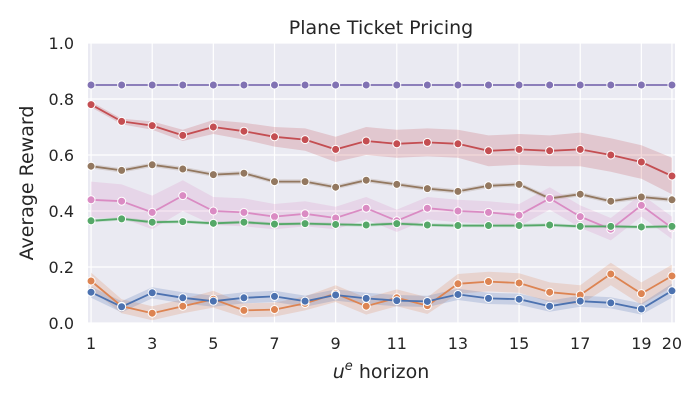 The height and width of the screenshot is (400, 700). I want to click on confidence-band, so click(381, 210).